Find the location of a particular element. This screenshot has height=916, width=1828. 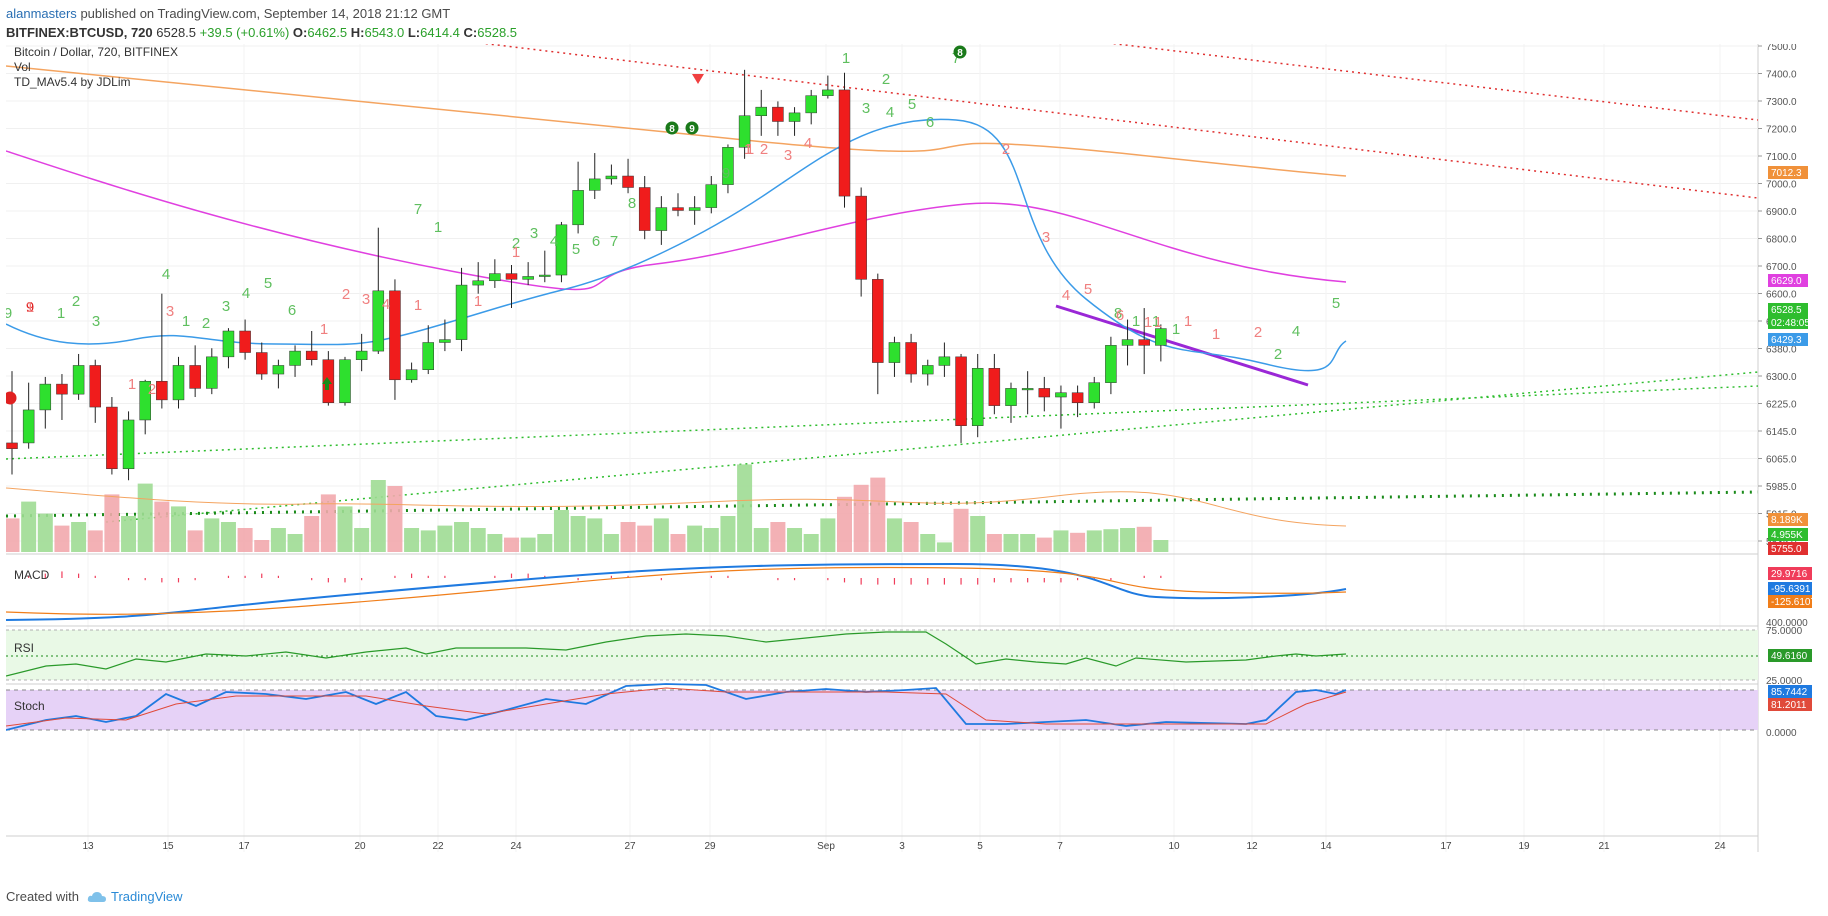

close-value: 6528.5 is located at coordinates (497, 32).